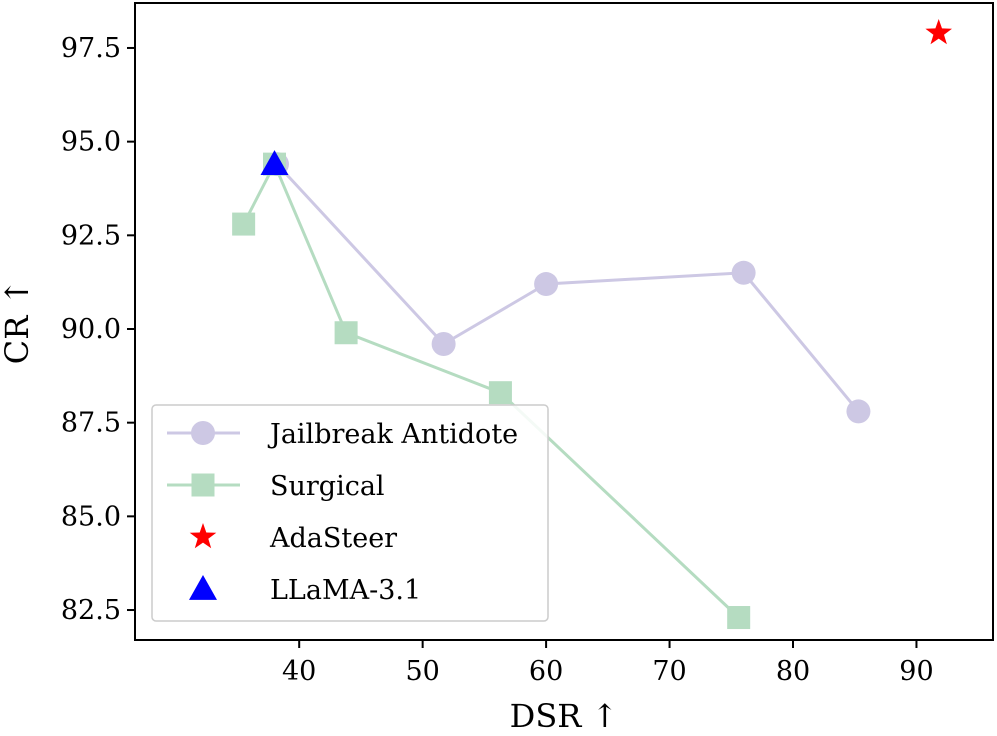 This screenshot has height=736, width=997. I want to click on legend-label: LLaMA-3.1, so click(345, 590).